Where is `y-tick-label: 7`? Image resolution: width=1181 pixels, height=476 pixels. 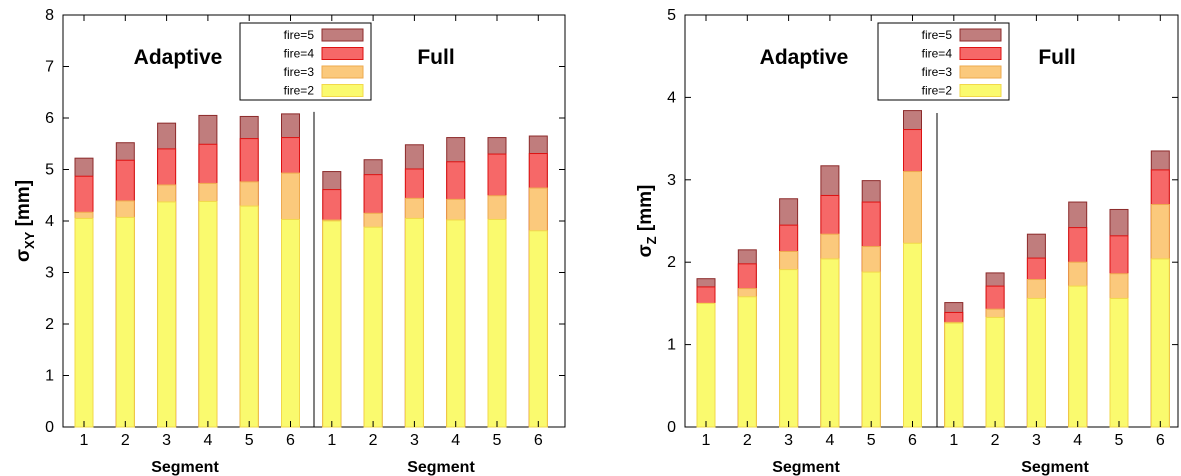 y-tick-label: 7 is located at coordinates (49, 67).